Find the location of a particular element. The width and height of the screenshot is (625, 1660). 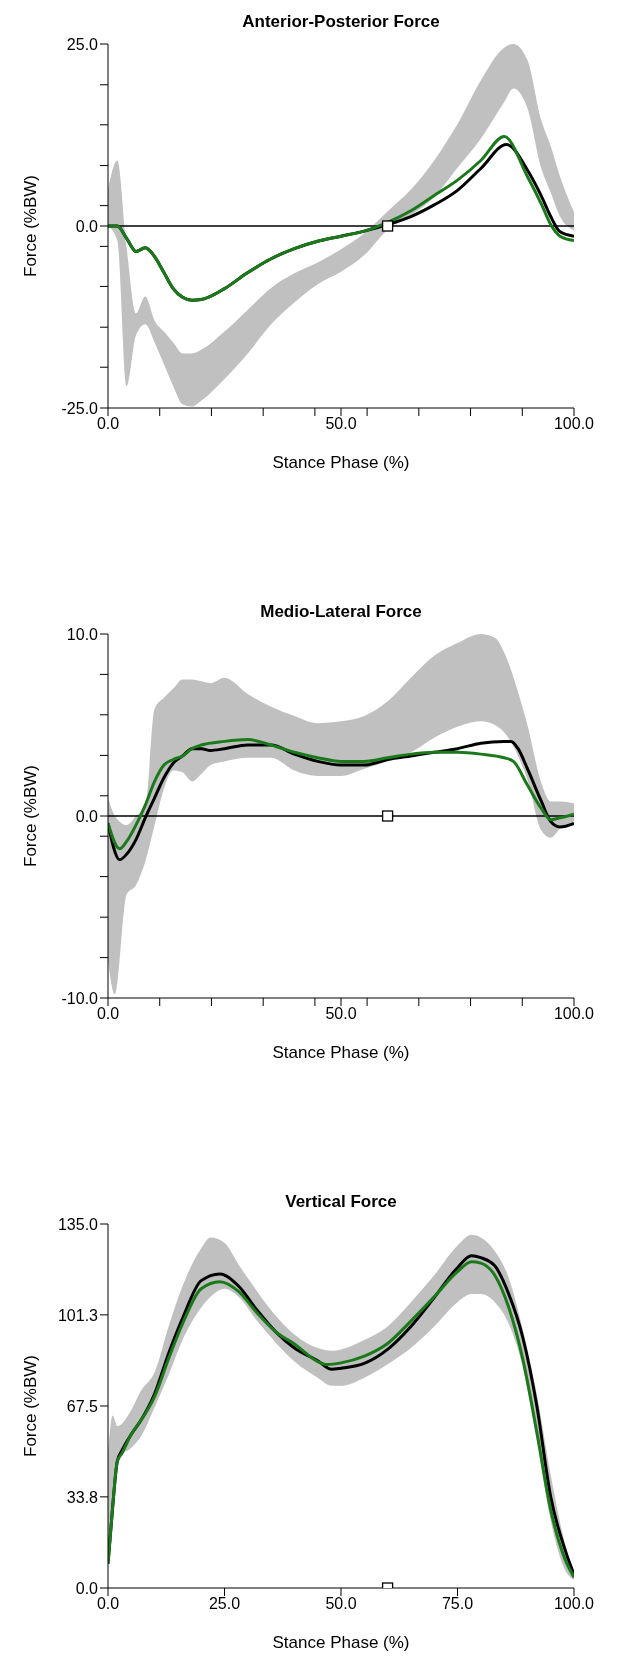

y-tick-label: 10.0 is located at coordinates (82, 634).